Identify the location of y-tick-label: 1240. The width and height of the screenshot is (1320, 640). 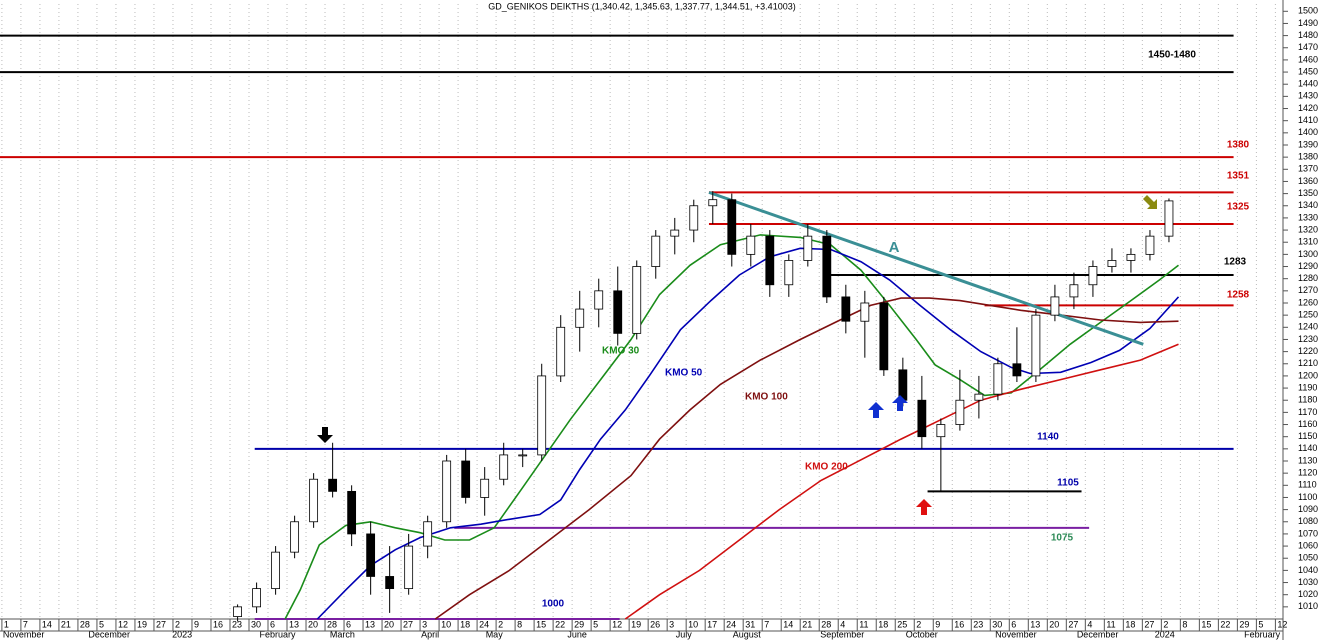
(1308, 327).